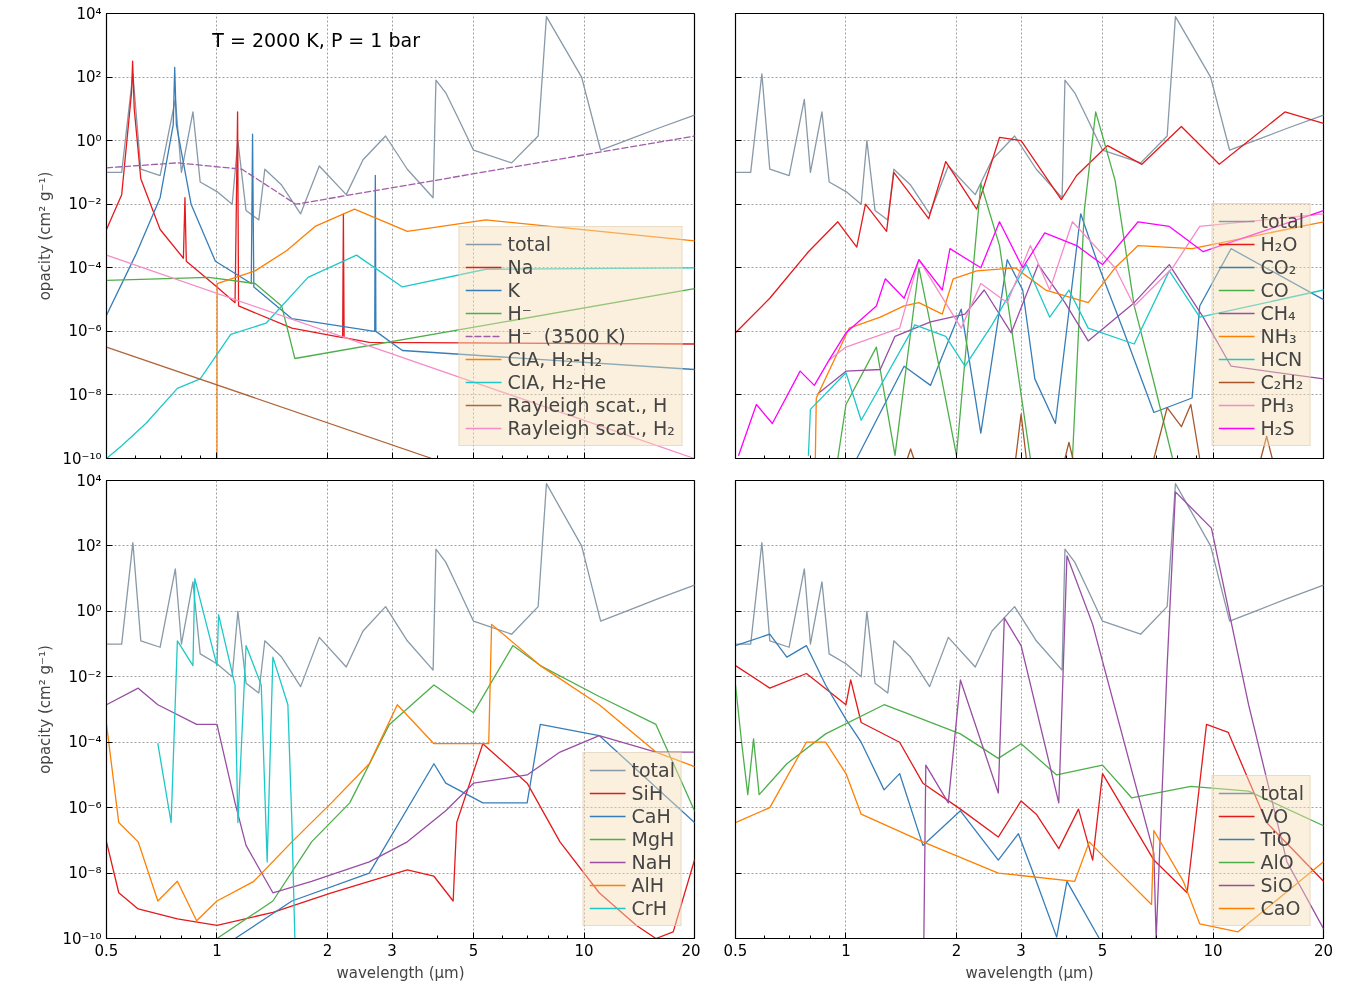  I want to click on legend-label: NH₃, so click(1278, 336).